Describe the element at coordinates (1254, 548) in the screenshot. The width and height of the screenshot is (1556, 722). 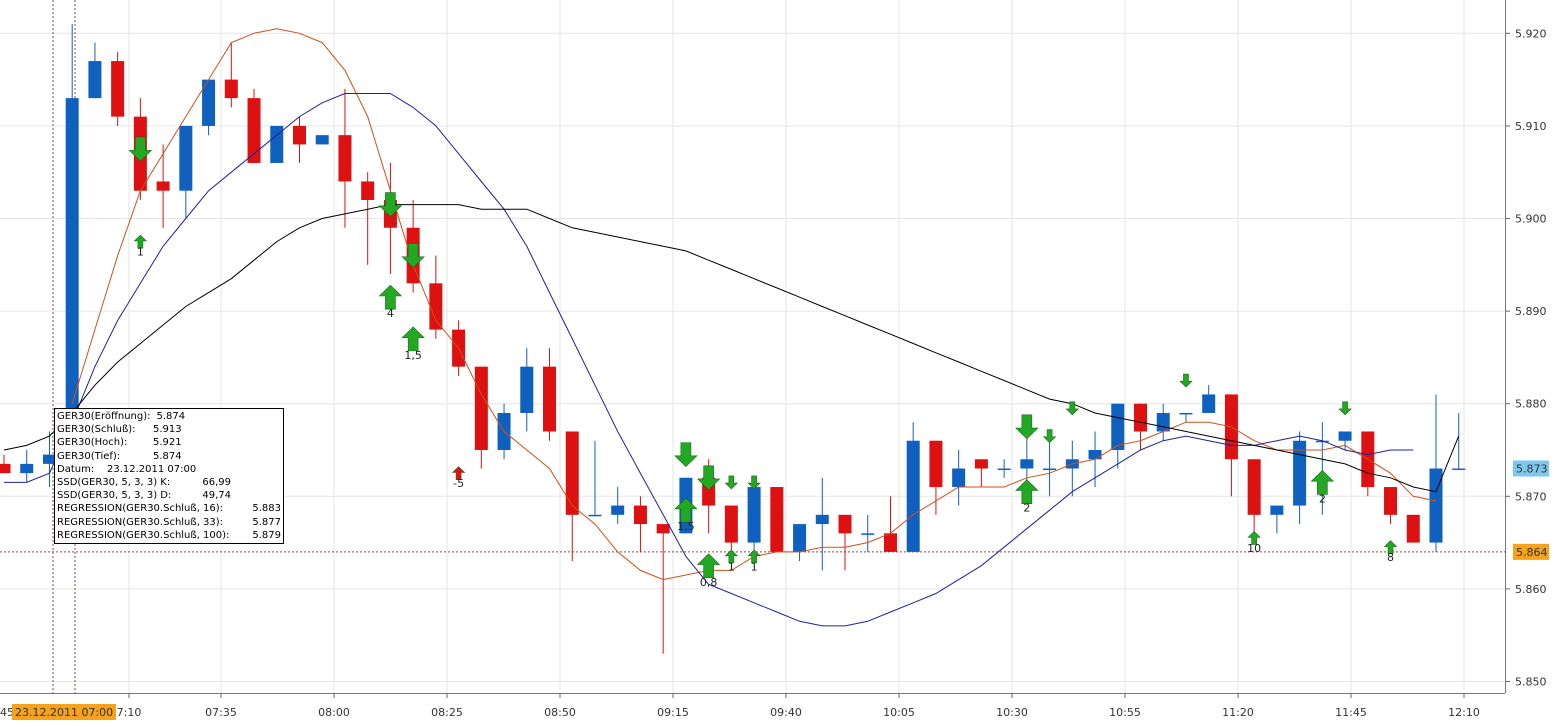
I see `signal-label: 10` at that location.